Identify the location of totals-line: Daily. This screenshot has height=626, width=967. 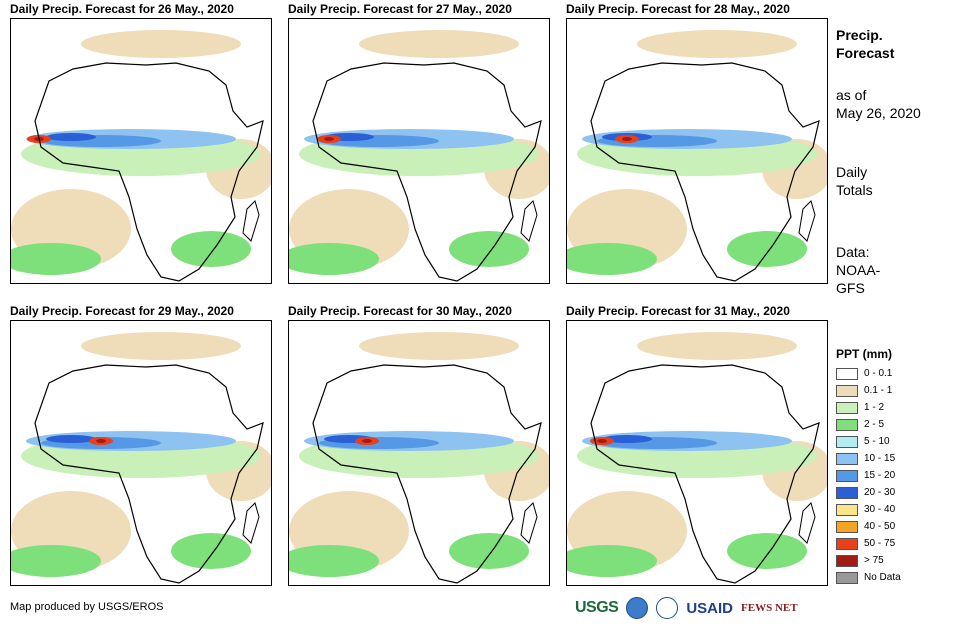
(852, 172).